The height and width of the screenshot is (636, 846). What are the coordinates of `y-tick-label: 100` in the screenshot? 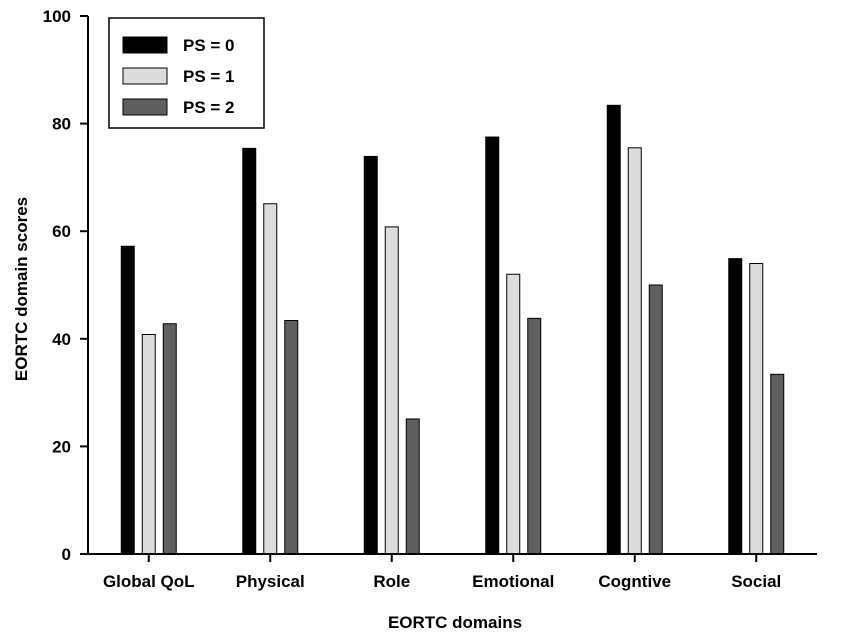 It's located at (57, 16).